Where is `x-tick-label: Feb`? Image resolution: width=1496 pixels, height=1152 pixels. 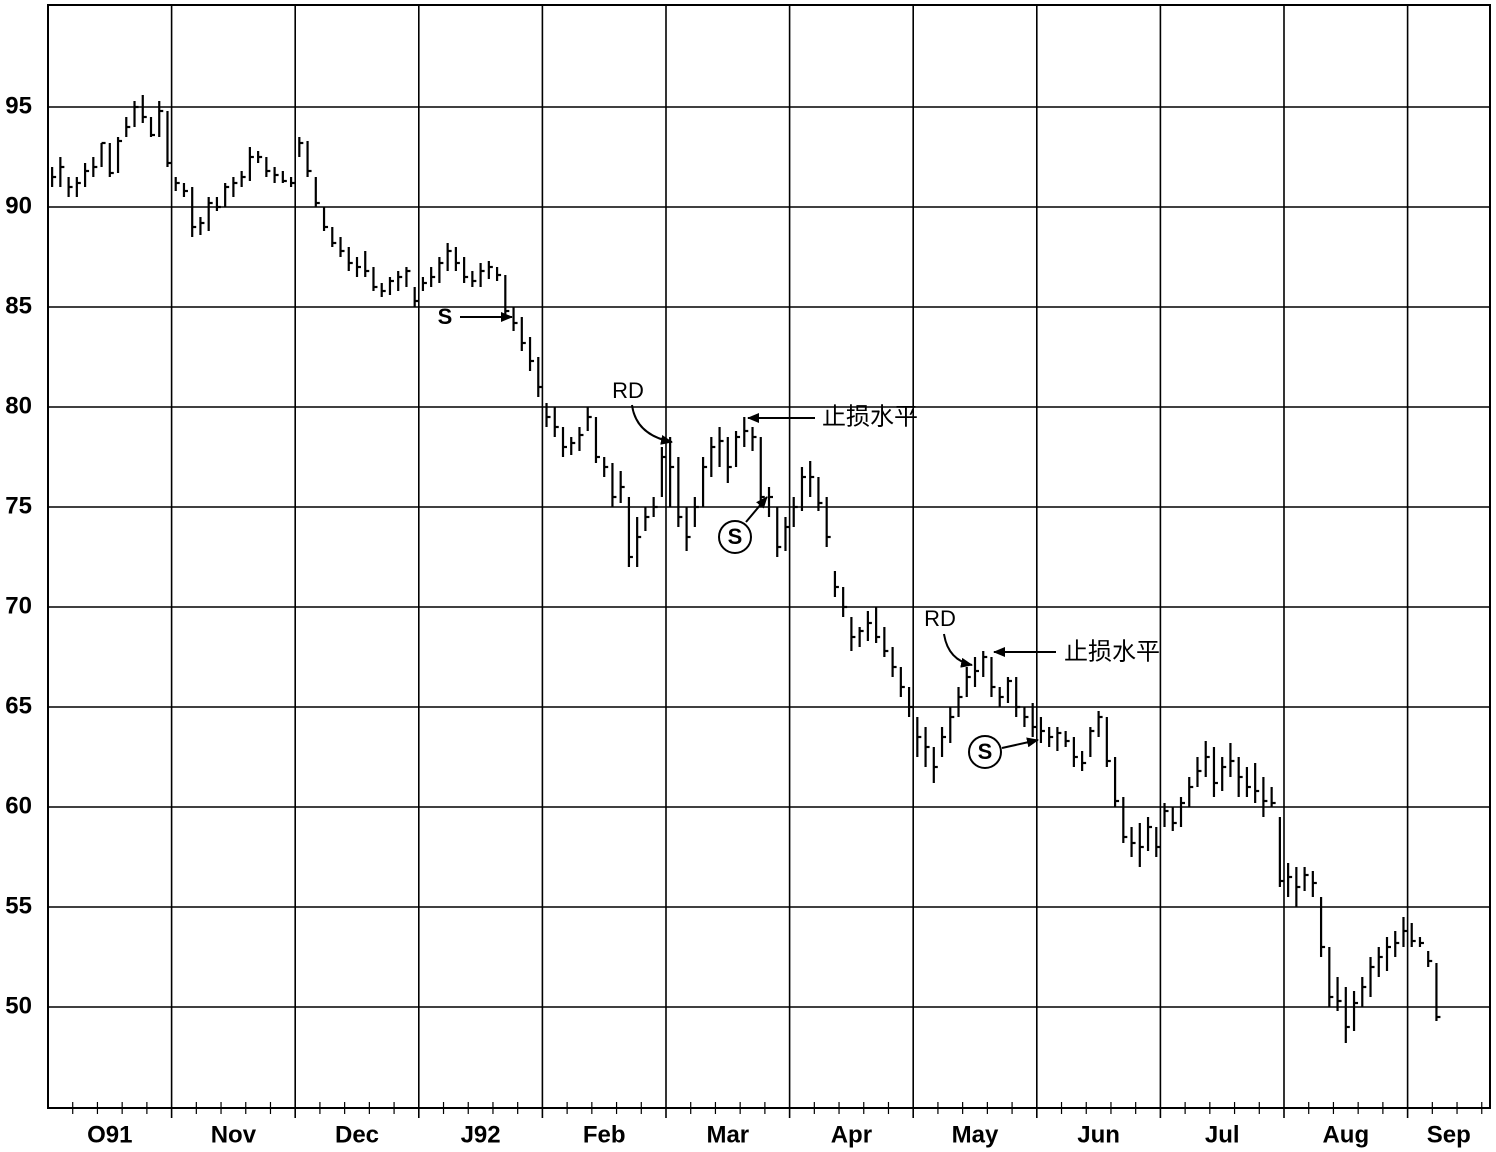 x-tick-label: Feb is located at coordinates (604, 1134).